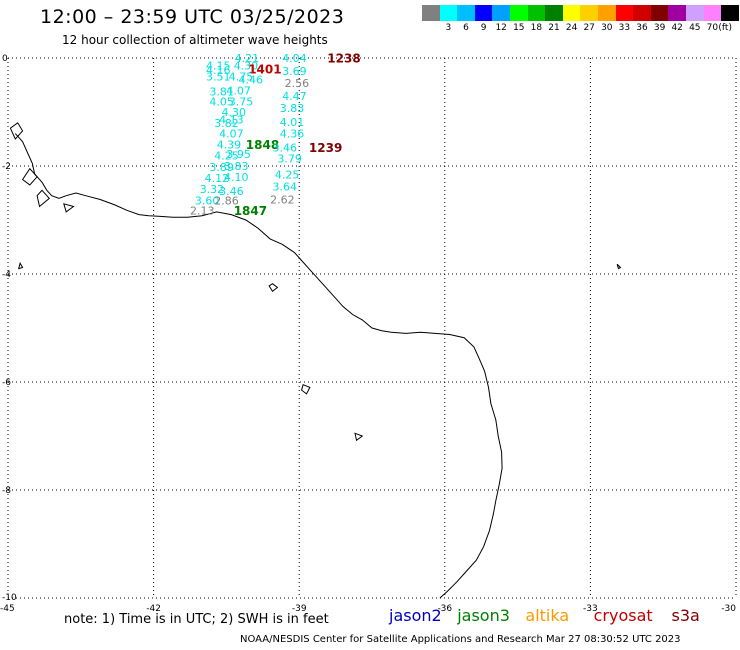  I want to click on longitude-label: -33, so click(590, 609).